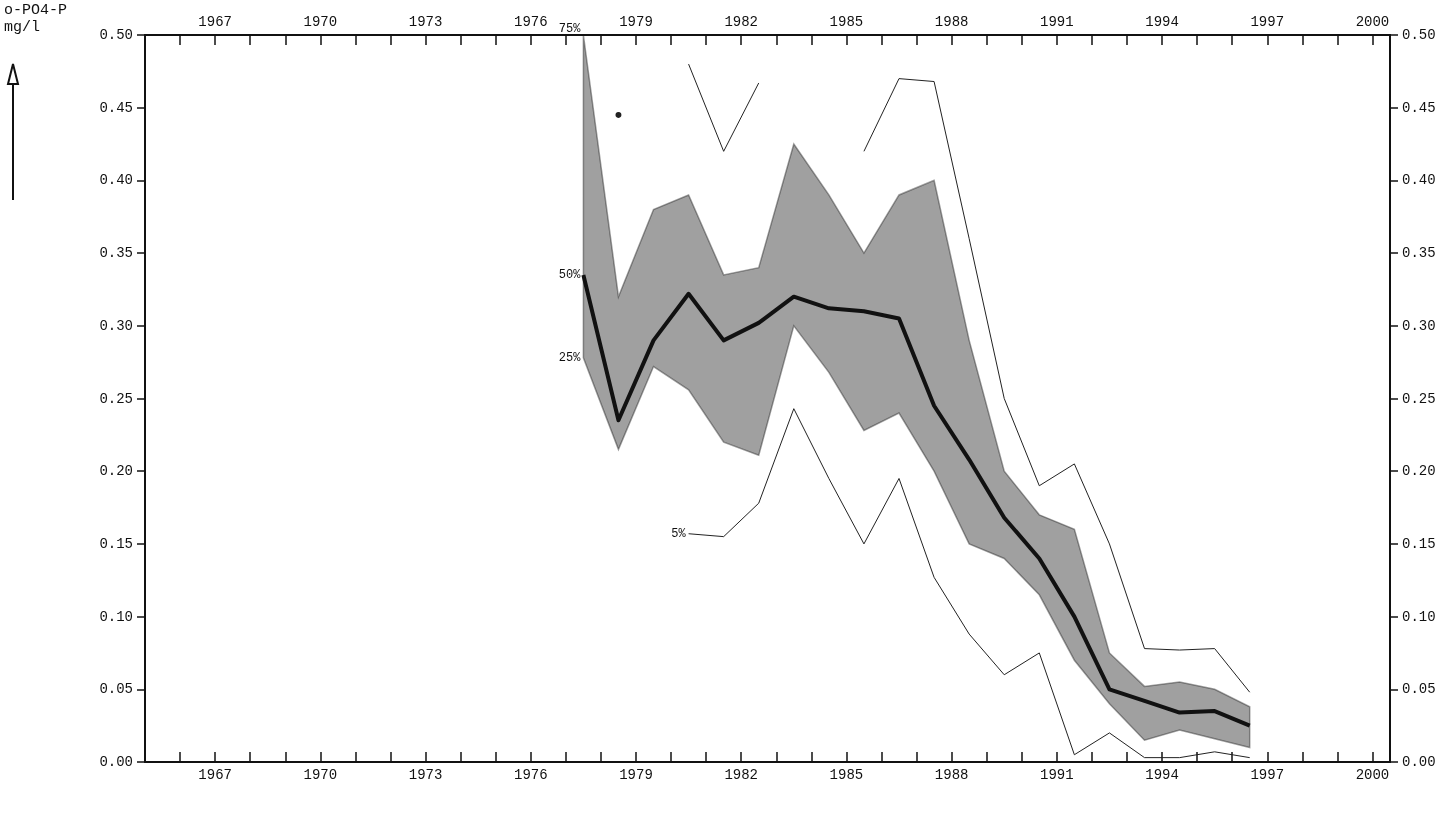 The width and height of the screenshot is (1439, 818). I want to click on x-tick-label: 1991, so click(1057, 775).